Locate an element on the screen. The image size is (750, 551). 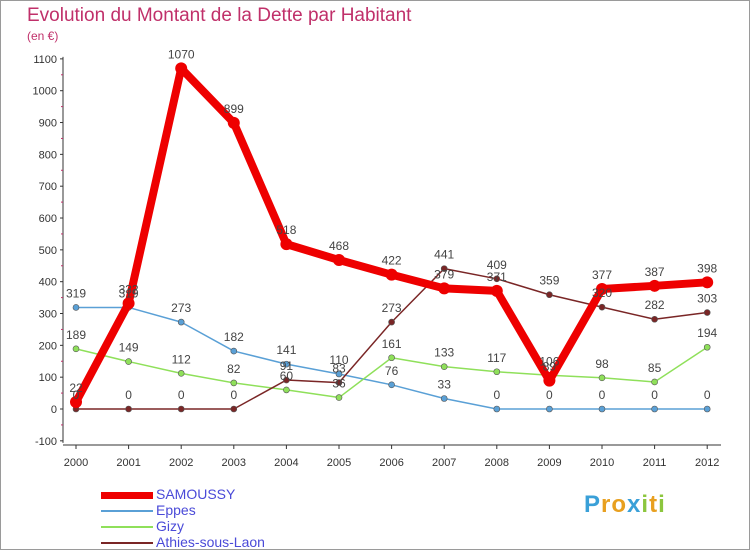
data-label: 371 is located at coordinates (497, 277).